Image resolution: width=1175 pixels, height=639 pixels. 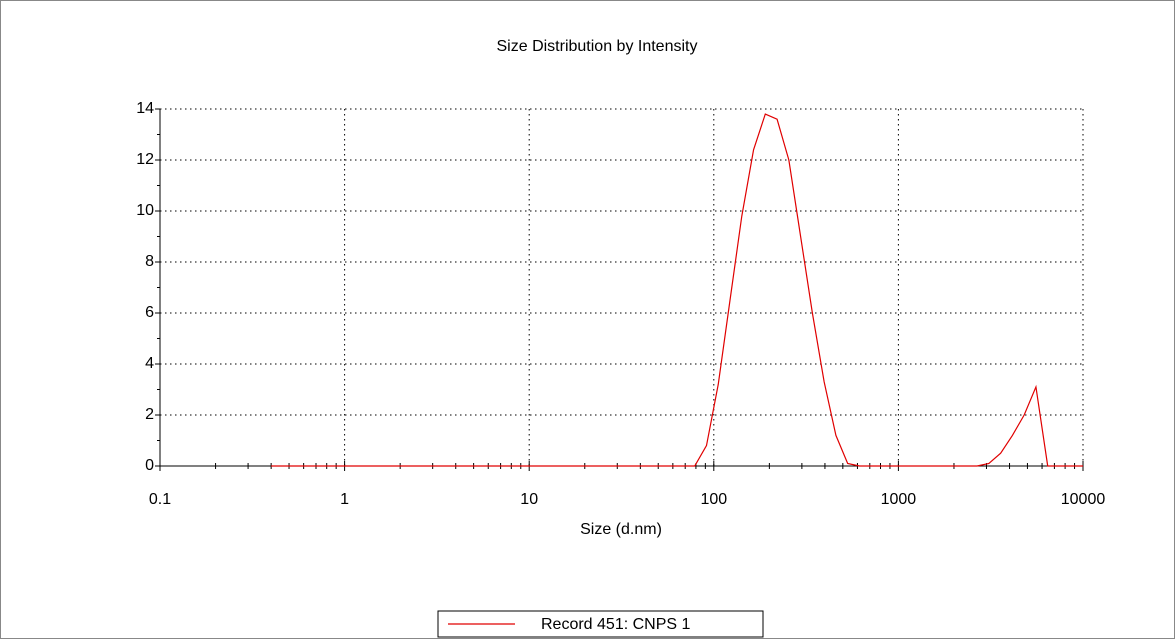 What do you see at coordinates (145, 210) in the screenshot?
I see `y-tick-label: 10` at bounding box center [145, 210].